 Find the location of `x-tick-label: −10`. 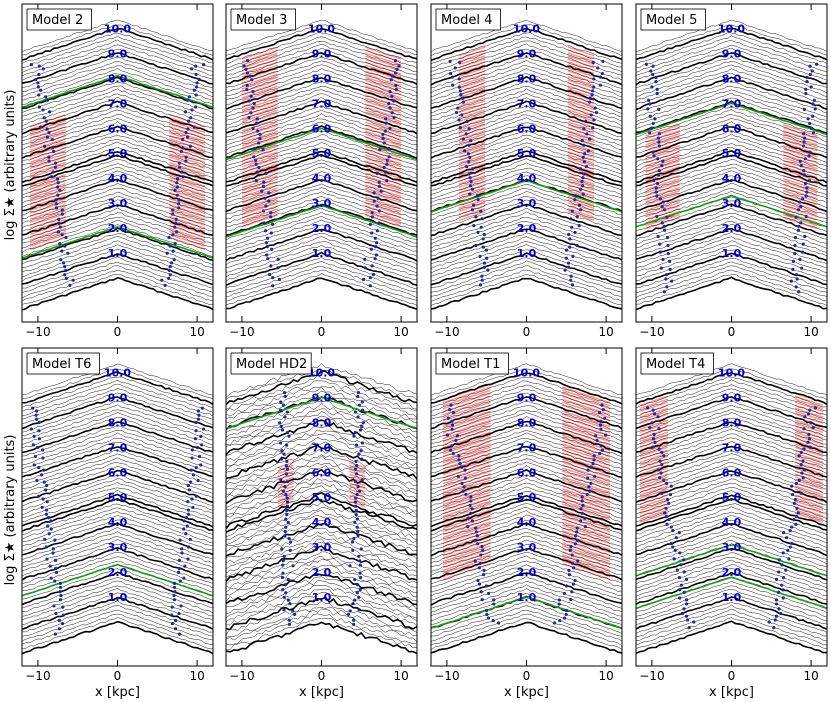

x-tick-label: −10 is located at coordinates (241, 332).